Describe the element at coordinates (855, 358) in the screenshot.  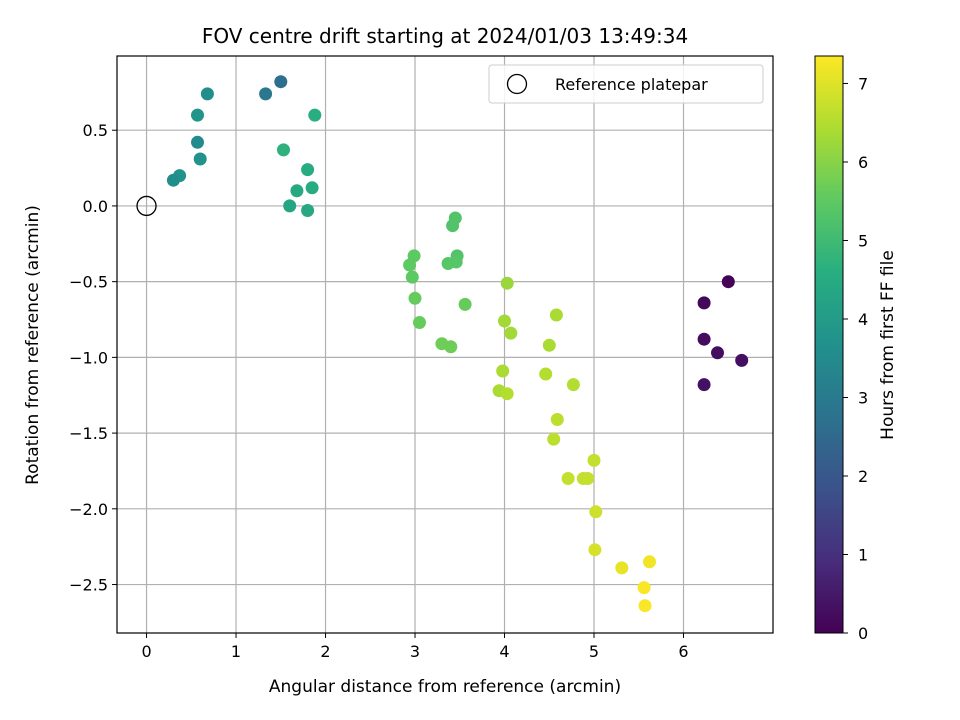
I see `colorbar-ticks: 0 1 2 3 4 5 6 7` at that location.